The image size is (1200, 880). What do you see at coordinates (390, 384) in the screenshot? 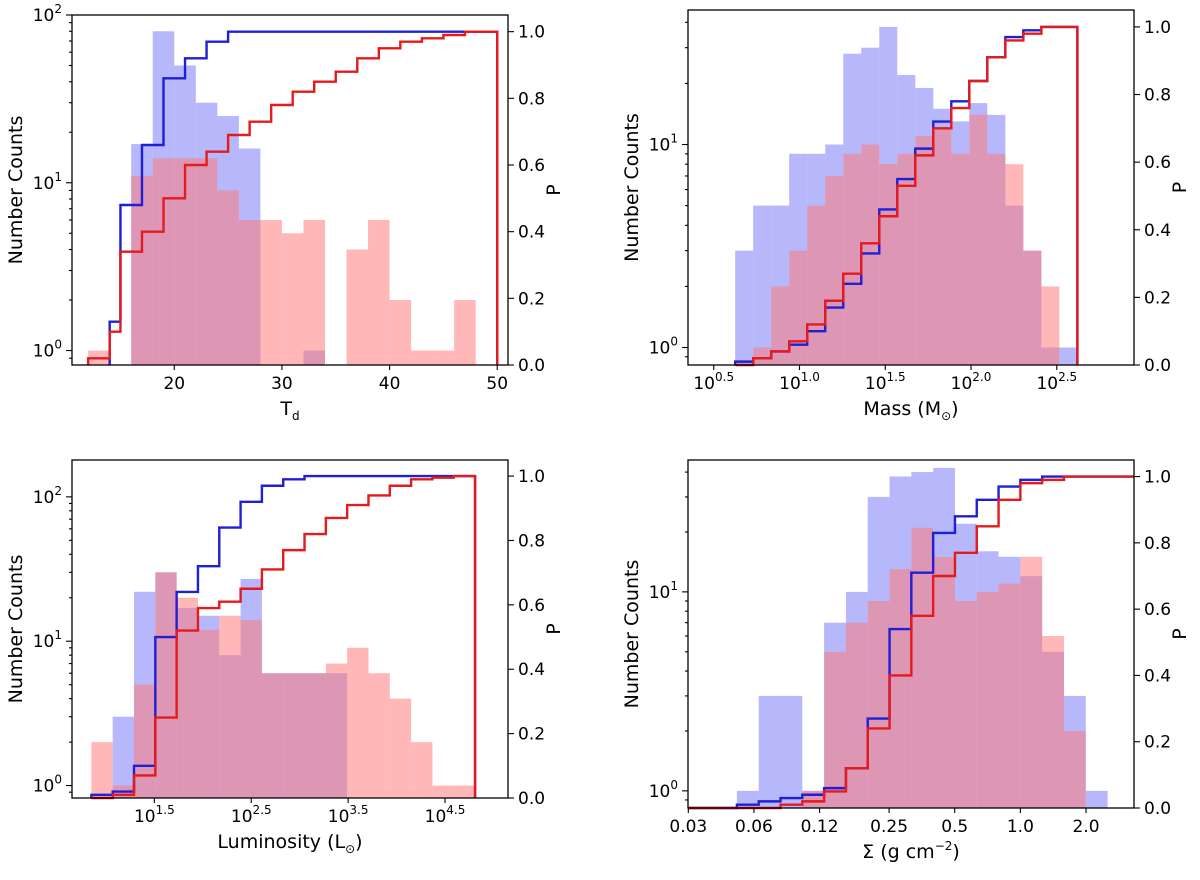
I see `x-tick-label: 40` at bounding box center [390, 384].